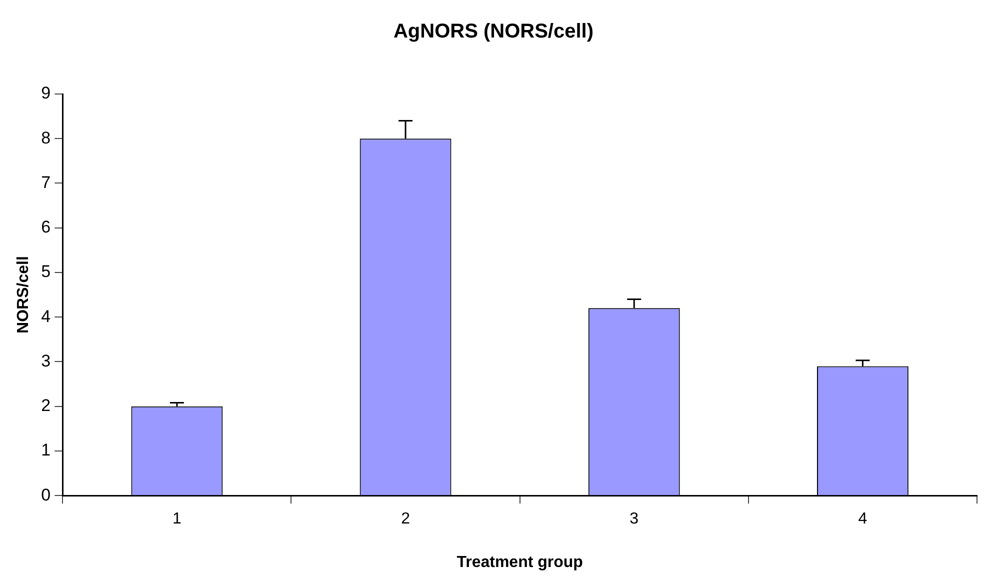 Image resolution: width=997 pixels, height=586 pixels. Describe the element at coordinates (863, 519) in the screenshot. I see `x-tick-label: 4` at that location.